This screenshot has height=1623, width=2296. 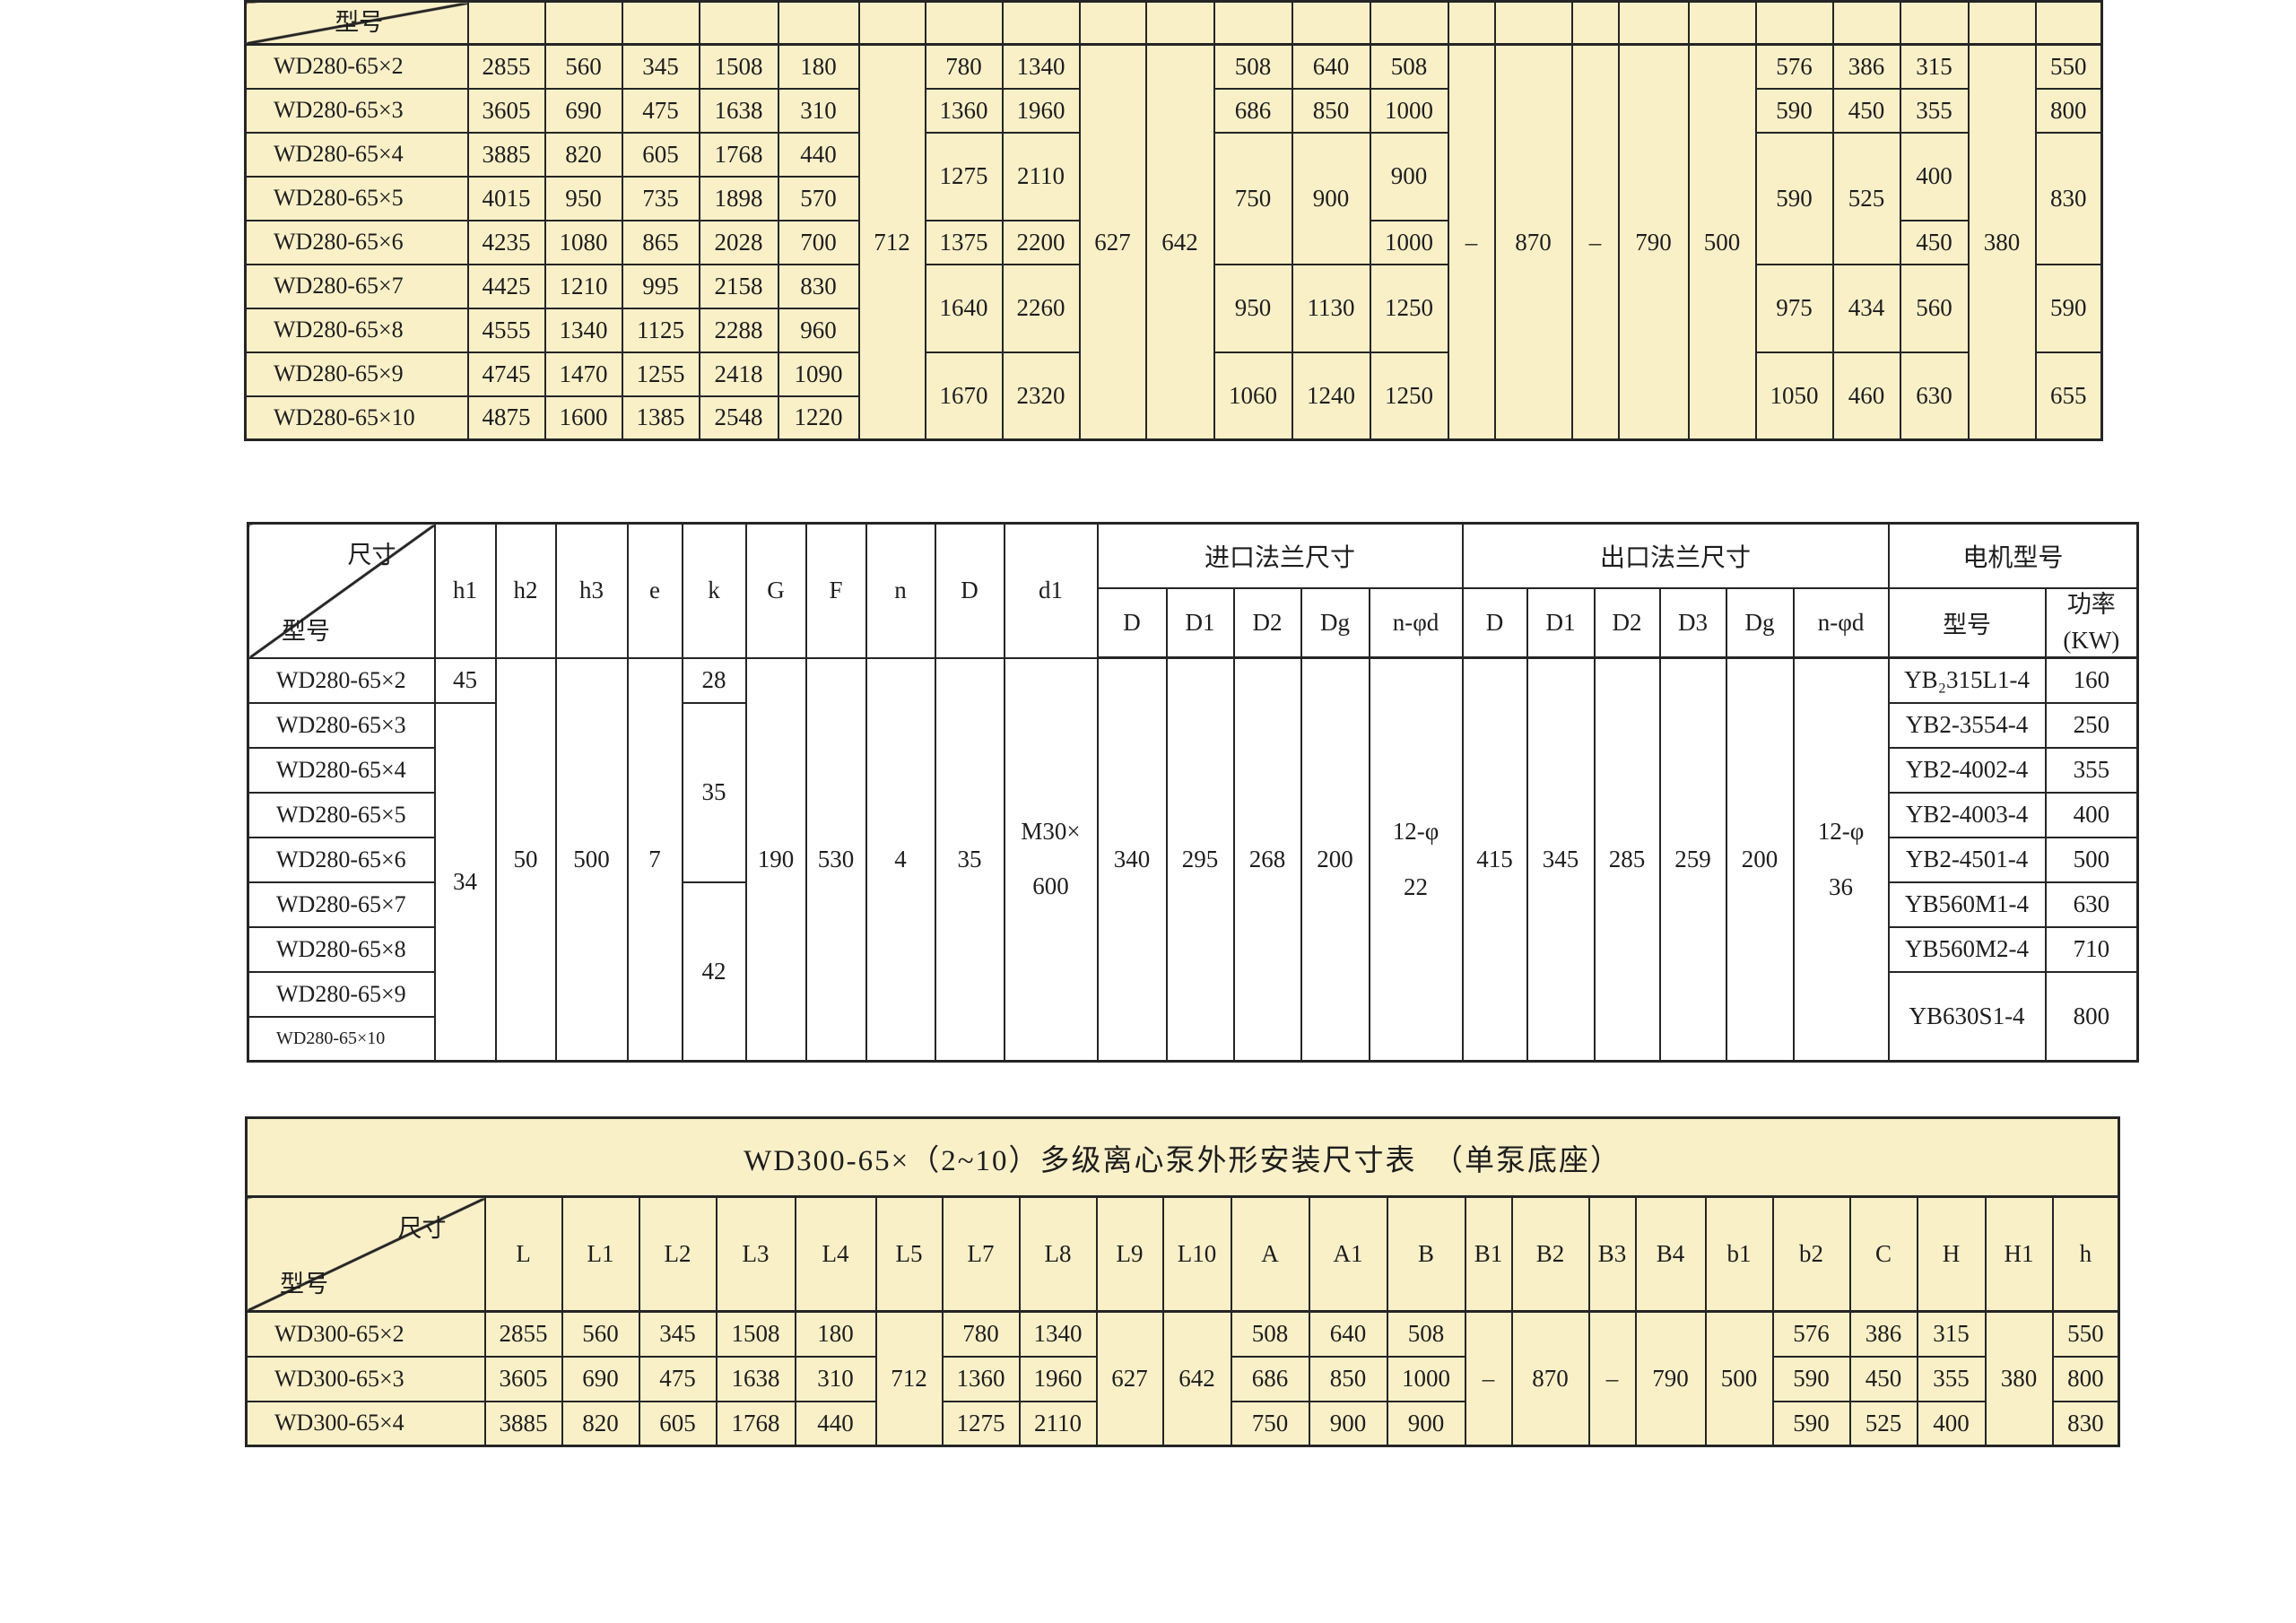 I want to click on col-header: h1, so click(x=465, y=590).